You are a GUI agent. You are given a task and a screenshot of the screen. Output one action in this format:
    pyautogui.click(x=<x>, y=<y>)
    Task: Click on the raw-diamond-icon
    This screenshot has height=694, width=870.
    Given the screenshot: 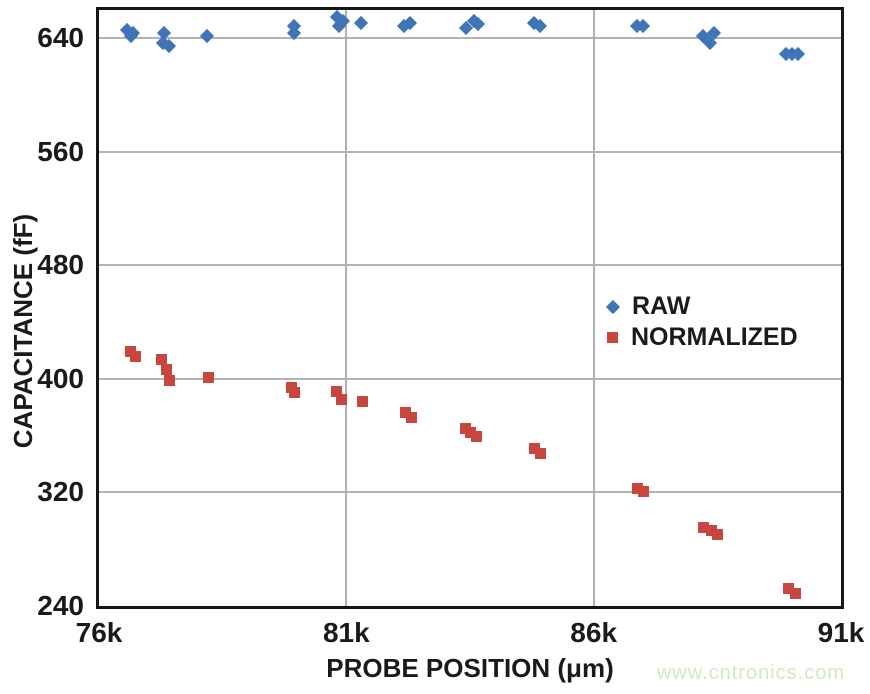 What is the action you would take?
    pyautogui.click(x=613, y=306)
    